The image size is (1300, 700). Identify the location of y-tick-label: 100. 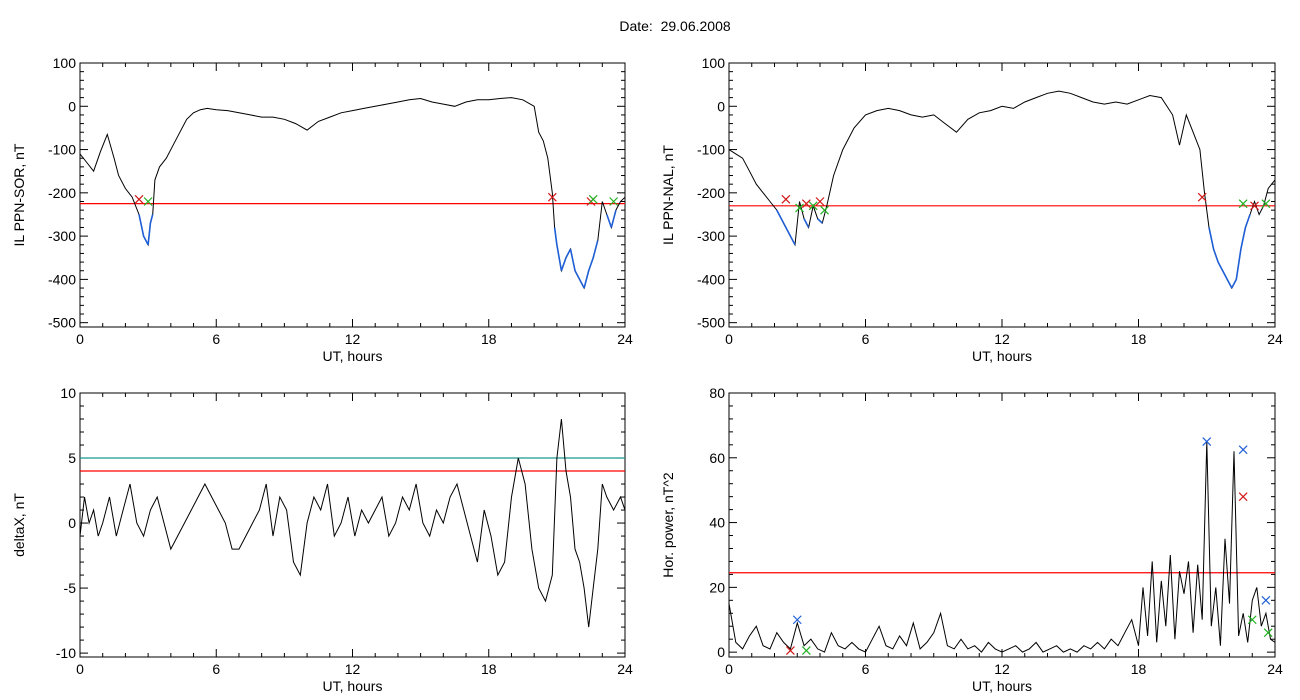
(714, 63).